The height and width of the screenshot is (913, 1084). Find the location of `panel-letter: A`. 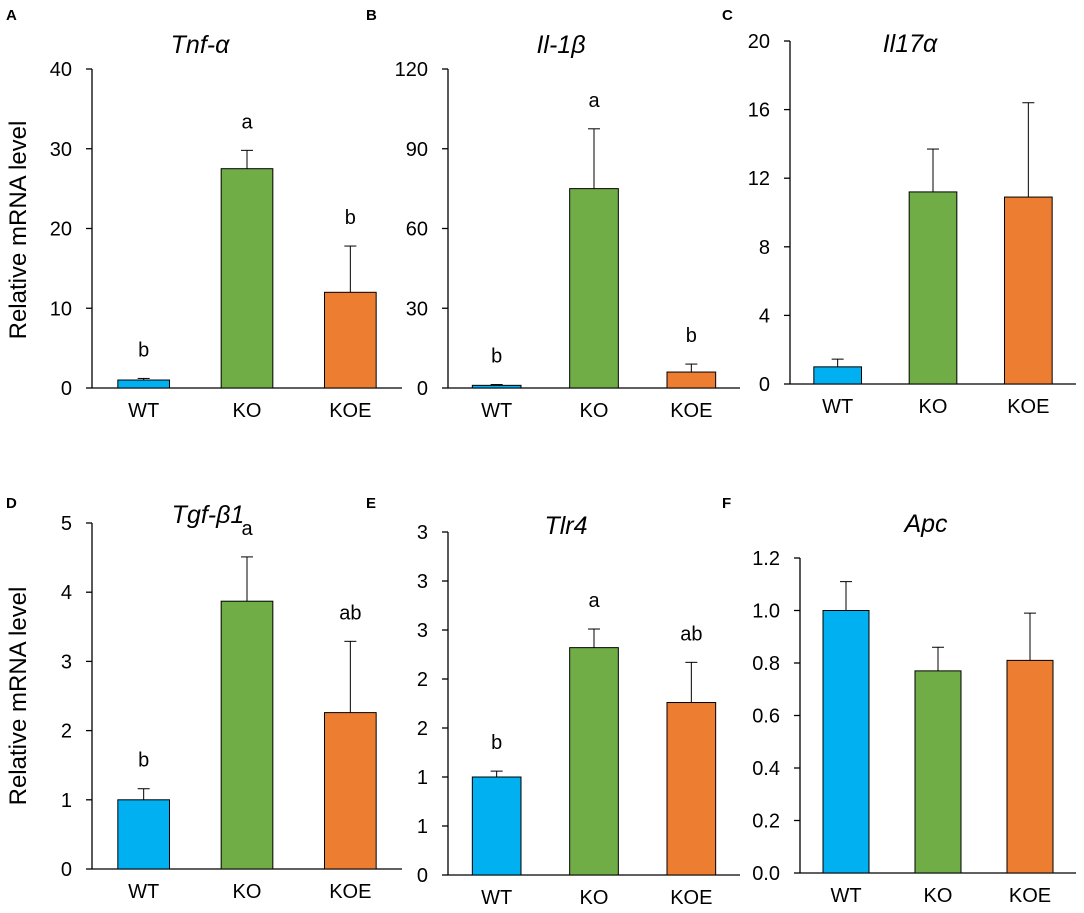

panel-letter: A is located at coordinates (11, 15).